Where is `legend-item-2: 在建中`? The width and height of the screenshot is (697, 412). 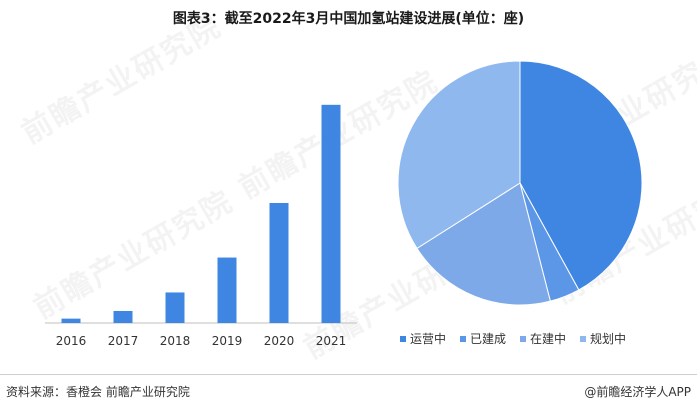
legend-item-2: 在建中 is located at coordinates (543, 338).